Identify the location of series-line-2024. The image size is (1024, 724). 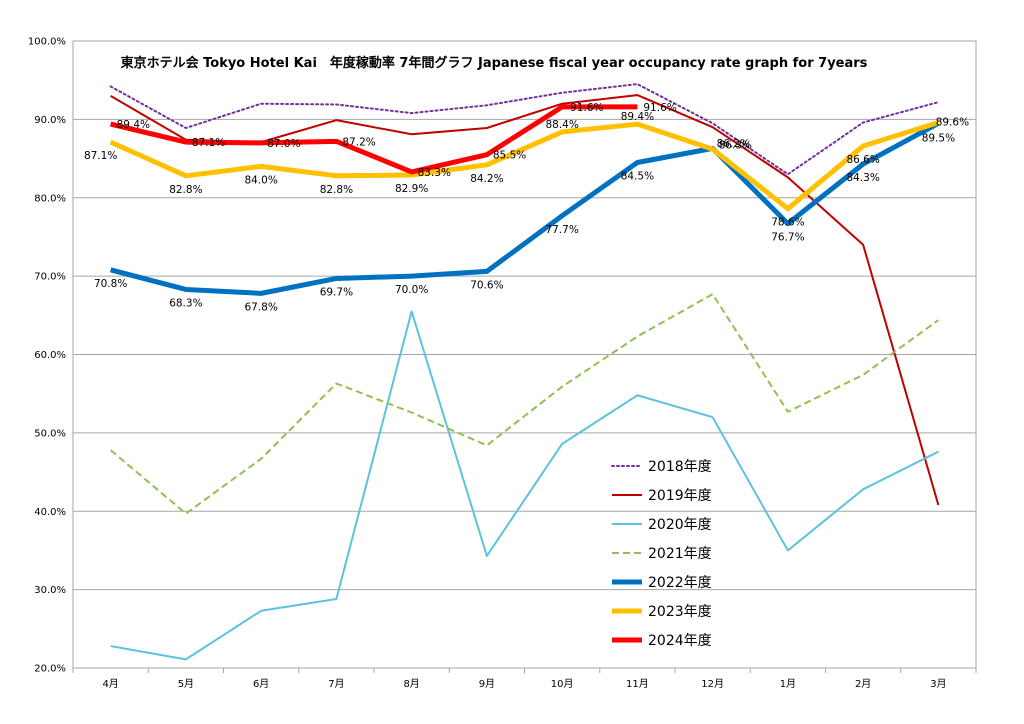
(374, 139).